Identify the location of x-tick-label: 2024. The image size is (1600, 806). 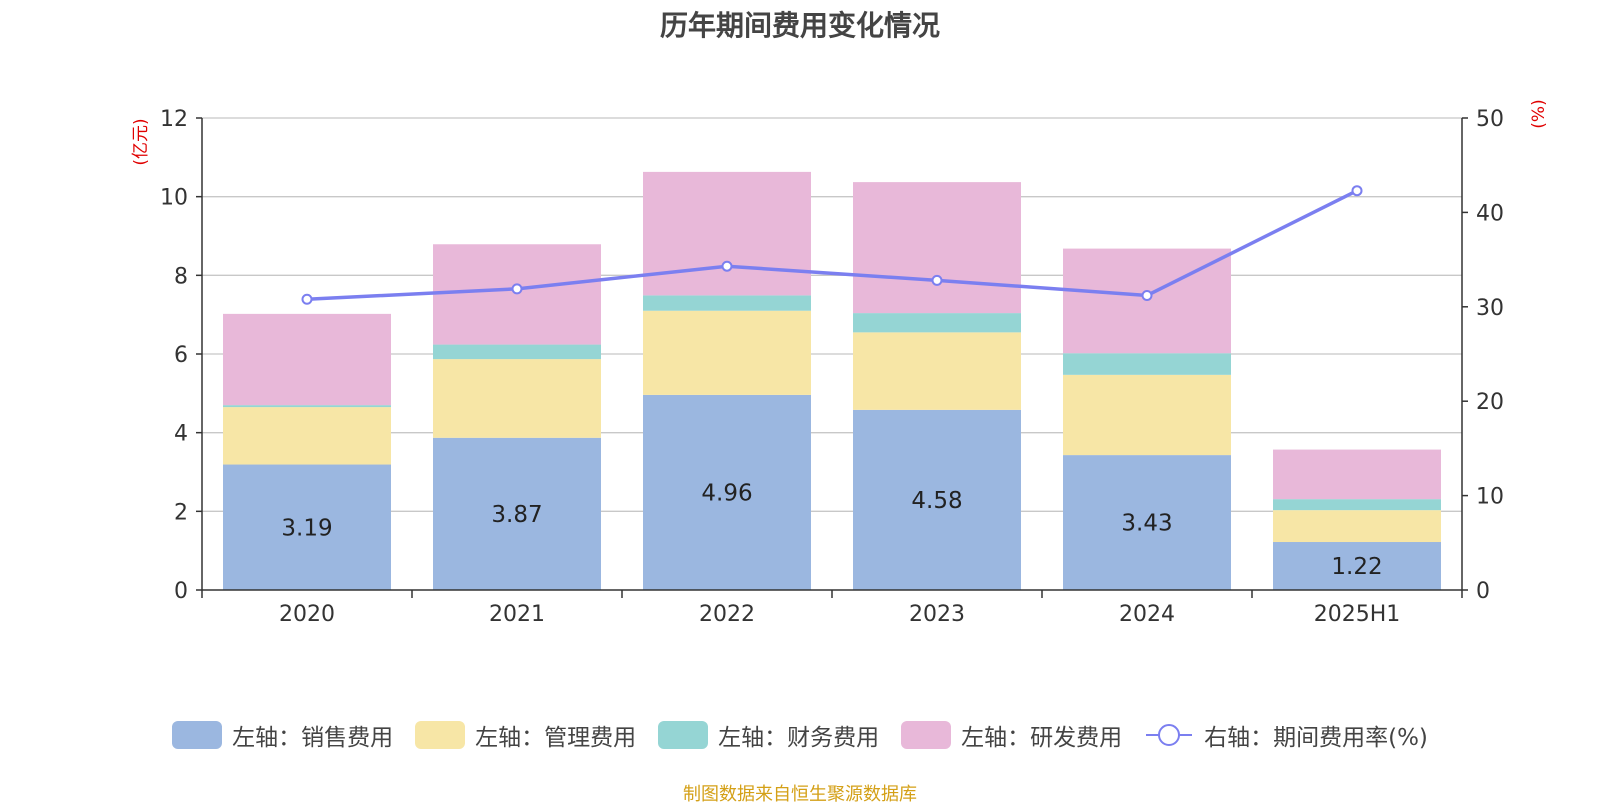
(1147, 614).